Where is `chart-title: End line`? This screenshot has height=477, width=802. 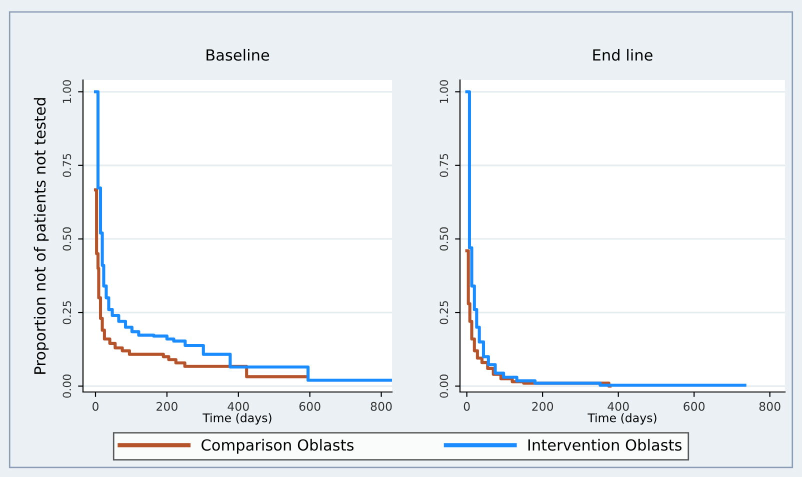
chart-title: End line is located at coordinates (622, 54).